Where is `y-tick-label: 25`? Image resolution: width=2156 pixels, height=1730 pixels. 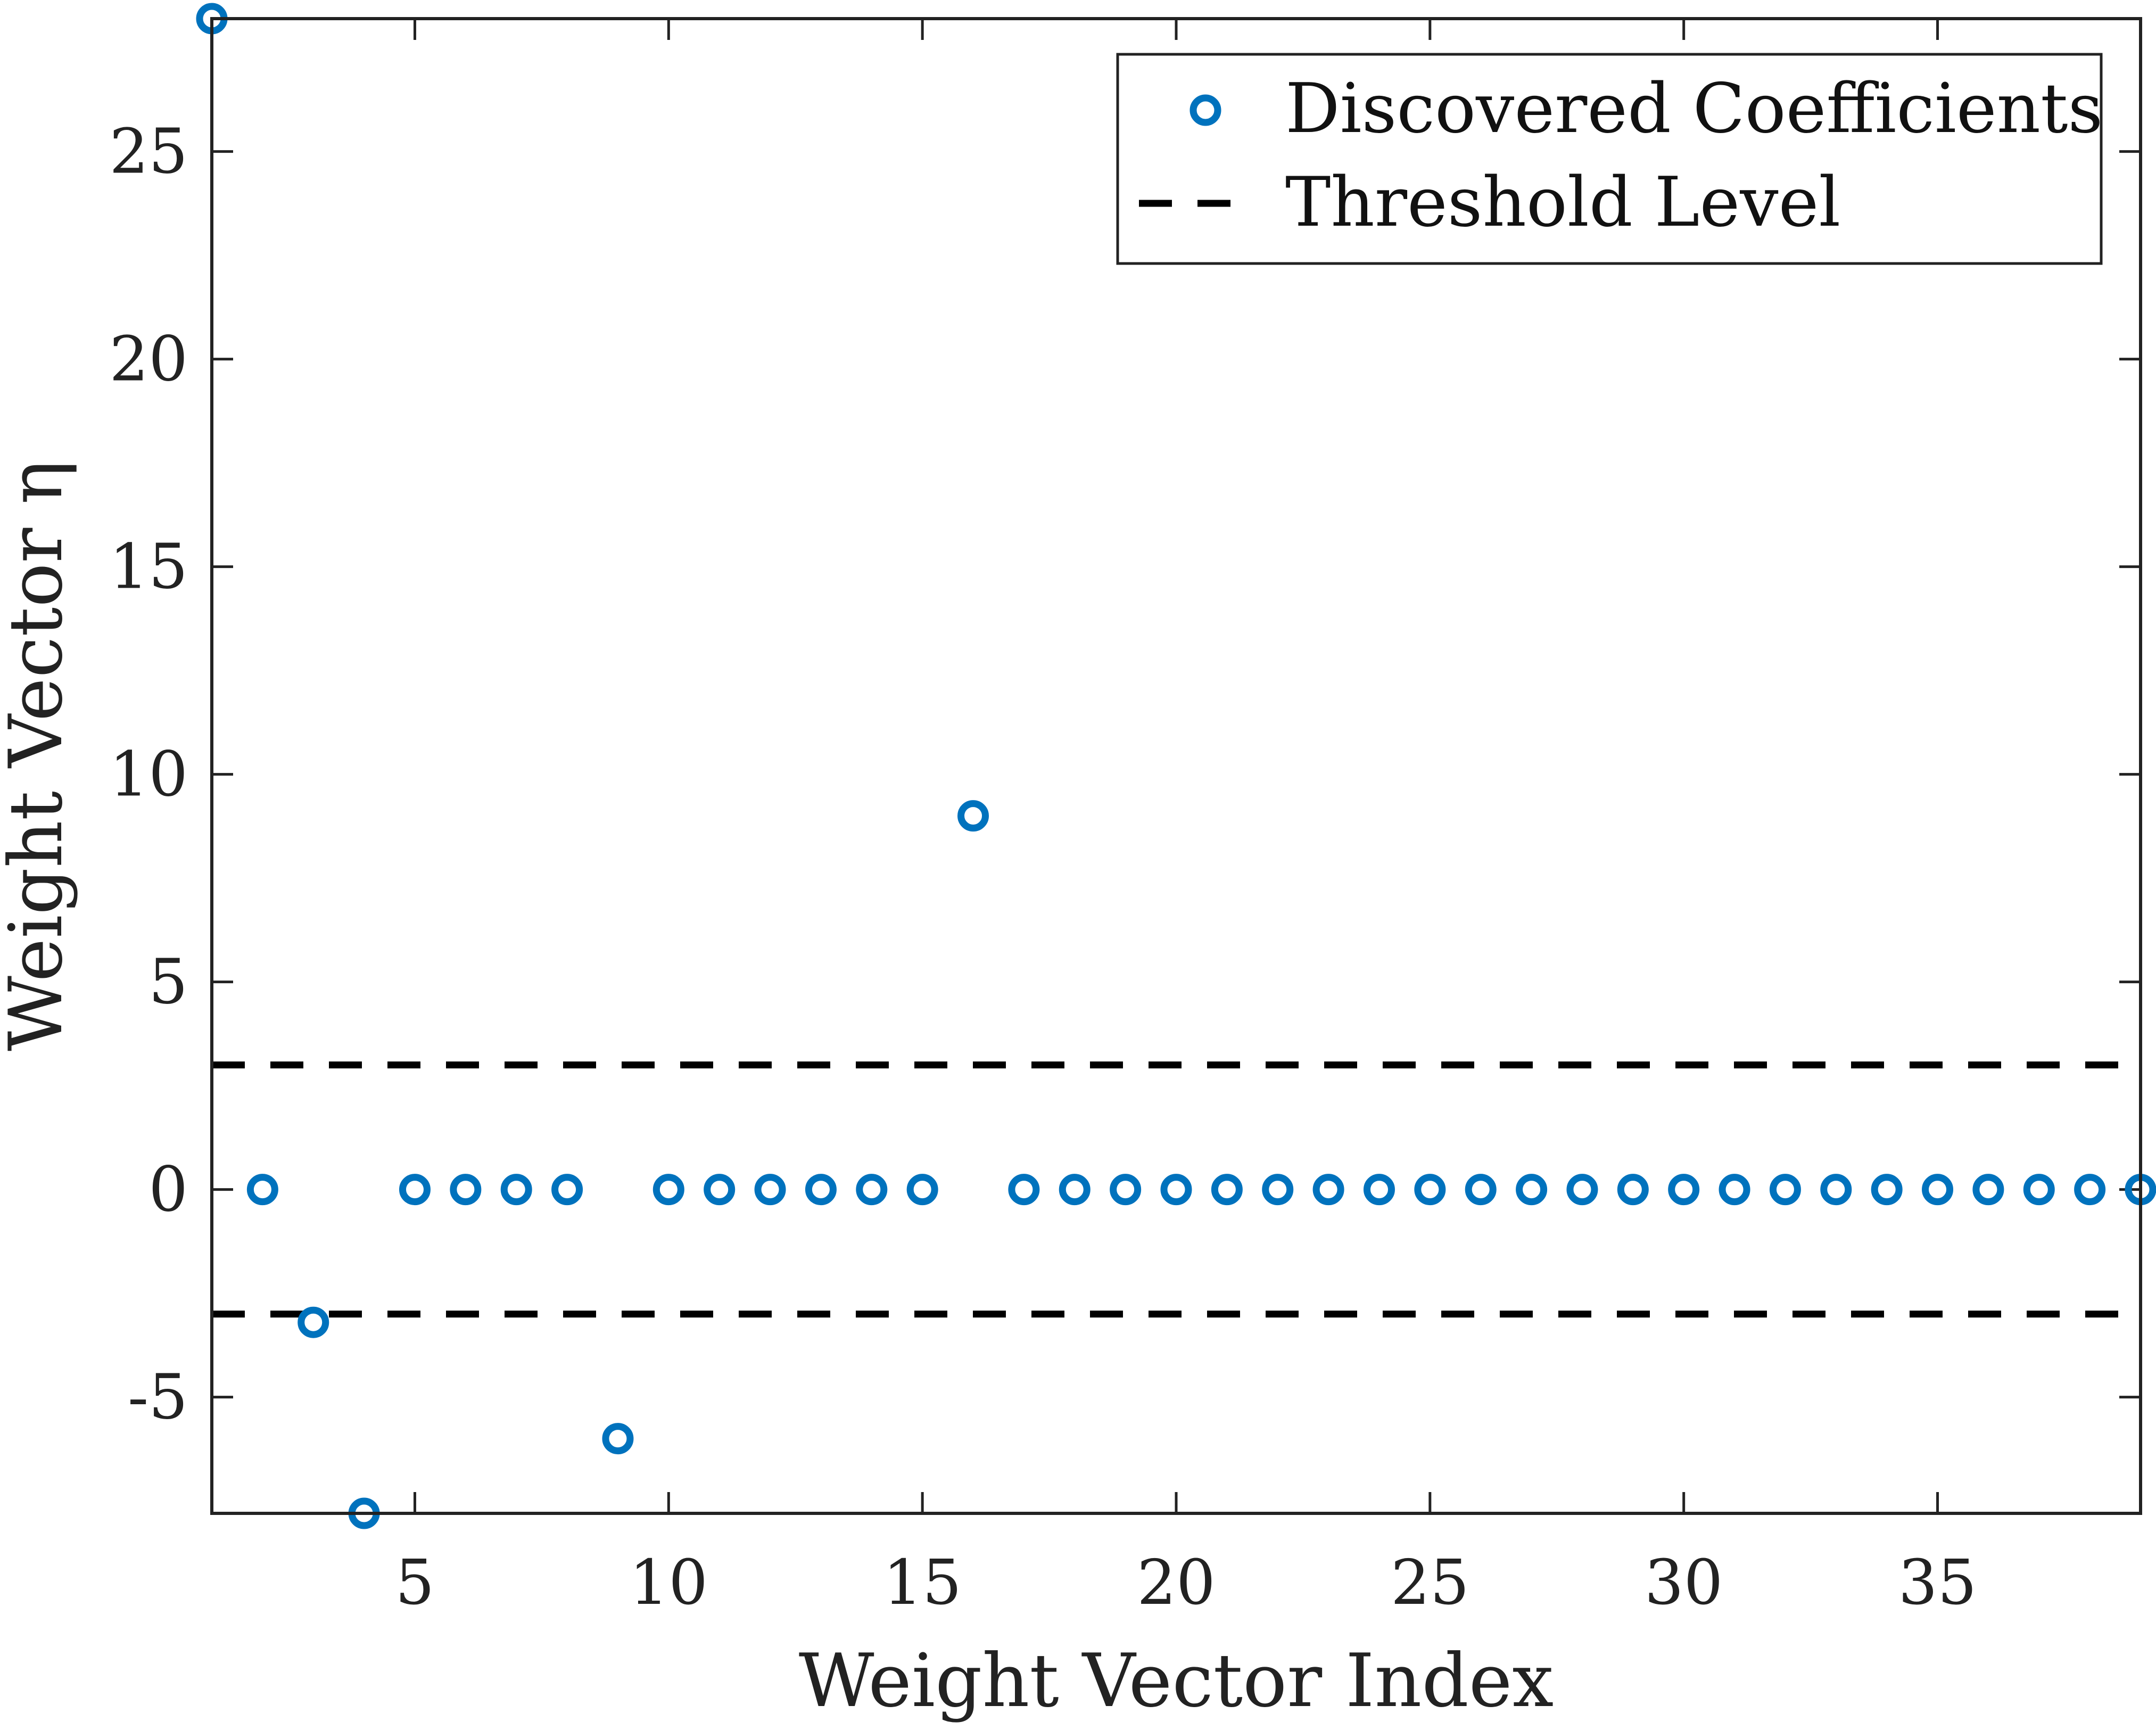 y-tick-label: 25 is located at coordinates (148, 152).